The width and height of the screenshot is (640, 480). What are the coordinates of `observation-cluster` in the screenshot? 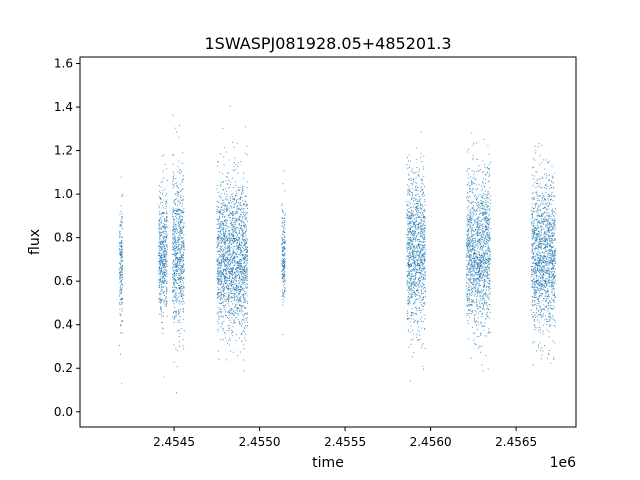 It's located at (178, 254).